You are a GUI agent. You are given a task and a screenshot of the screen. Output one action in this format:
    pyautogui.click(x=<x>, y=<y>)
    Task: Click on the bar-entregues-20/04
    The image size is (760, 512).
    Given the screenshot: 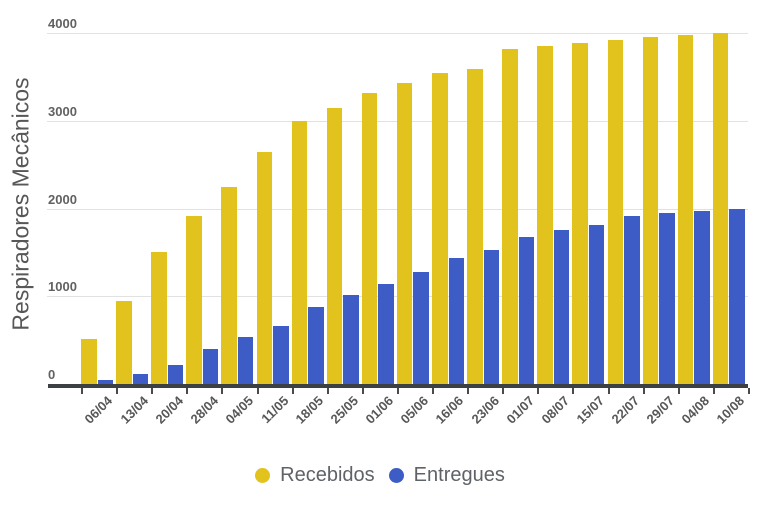 What is the action you would take?
    pyautogui.click(x=175, y=374)
    